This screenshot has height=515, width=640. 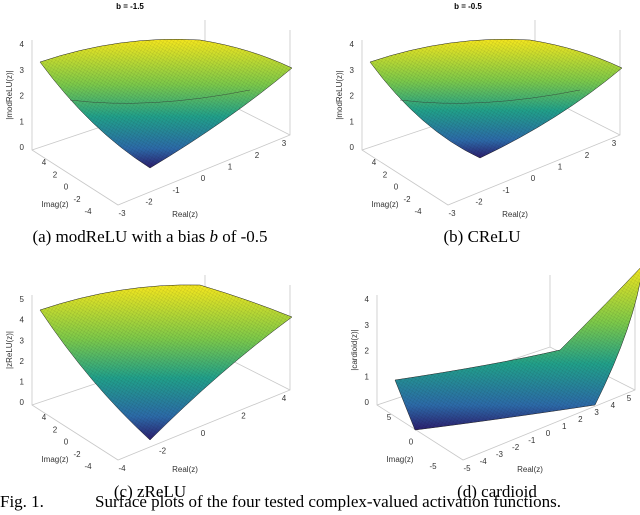 I want to click on figure-label: Fig. 1., so click(x=22, y=501).